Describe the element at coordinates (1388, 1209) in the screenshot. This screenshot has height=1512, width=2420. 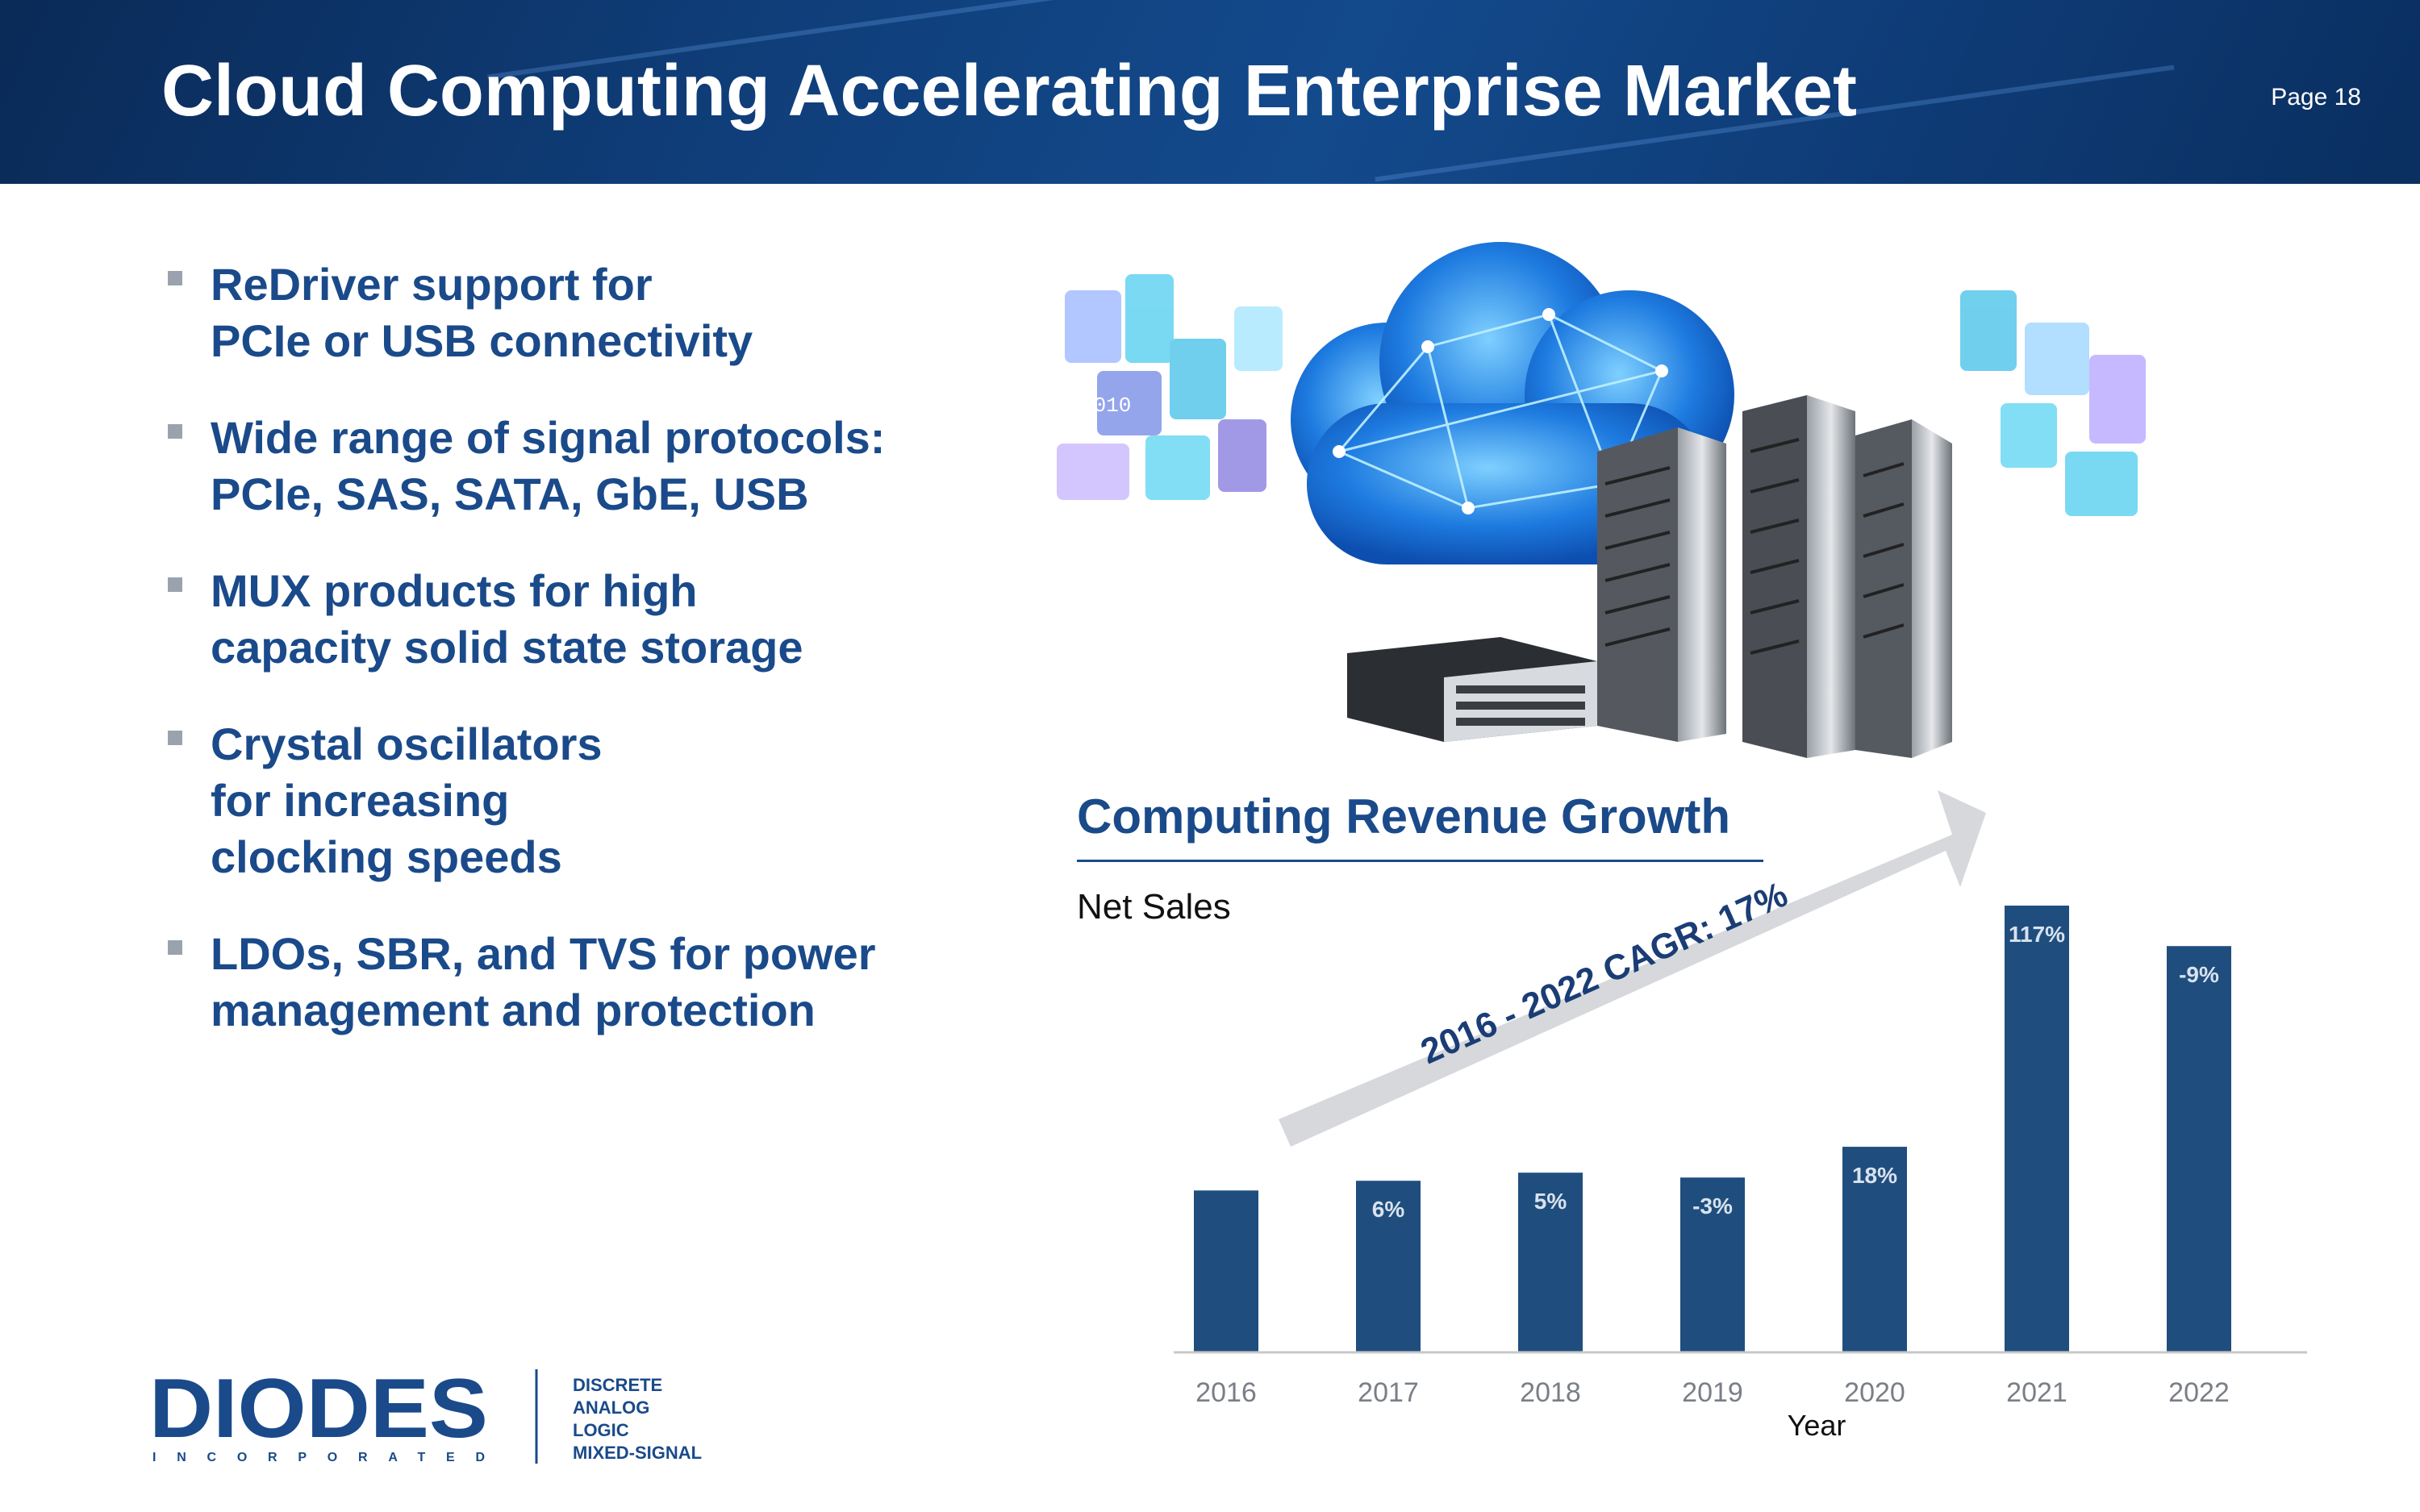
I see `data-label-2017: 6%` at that location.